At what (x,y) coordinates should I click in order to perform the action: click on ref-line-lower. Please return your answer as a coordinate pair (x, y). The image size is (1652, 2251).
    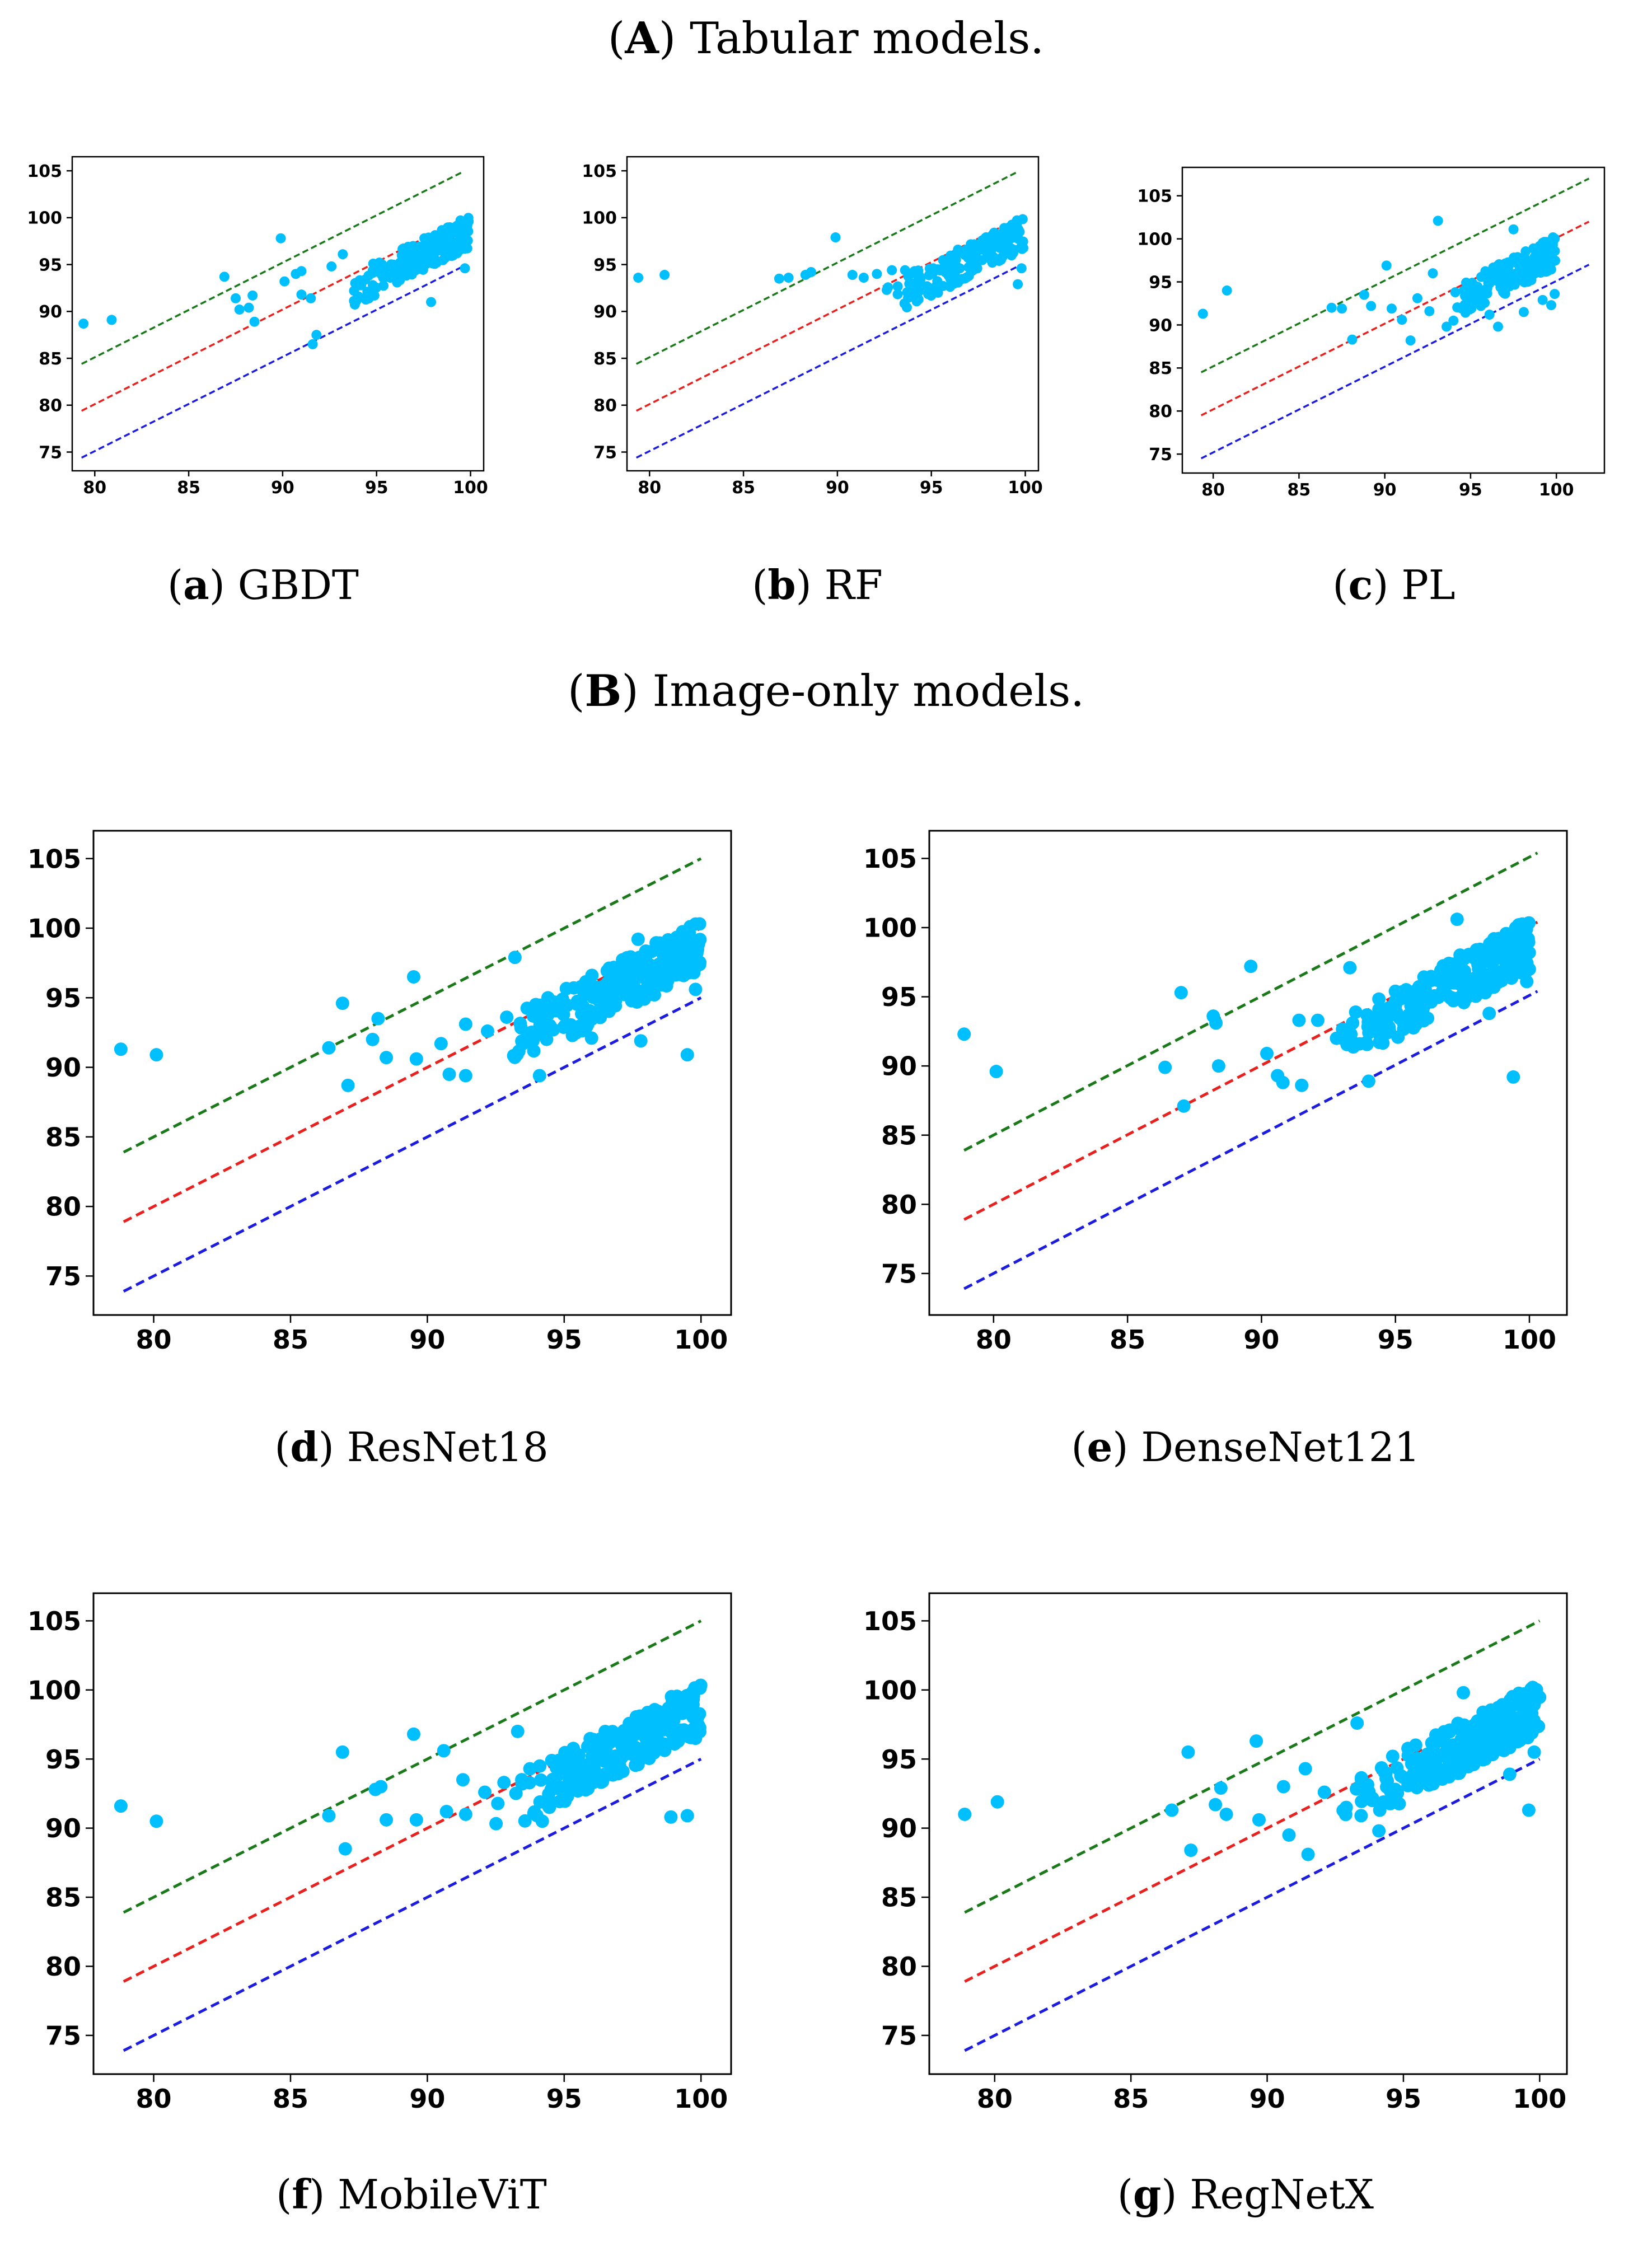
    Looking at the image, I should click on (412, 1904).